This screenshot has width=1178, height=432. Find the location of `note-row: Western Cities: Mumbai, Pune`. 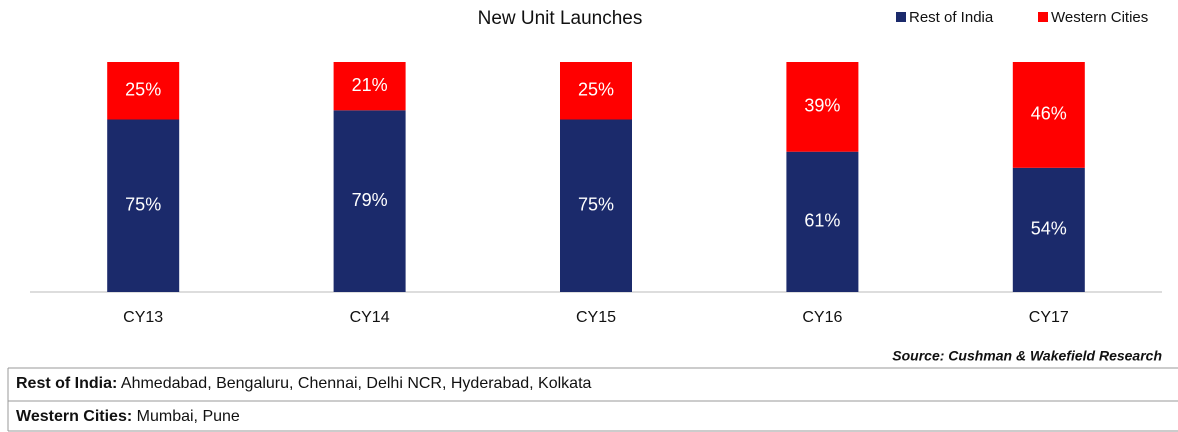

note-row: Western Cities: Mumbai, Pune is located at coordinates (128, 416).